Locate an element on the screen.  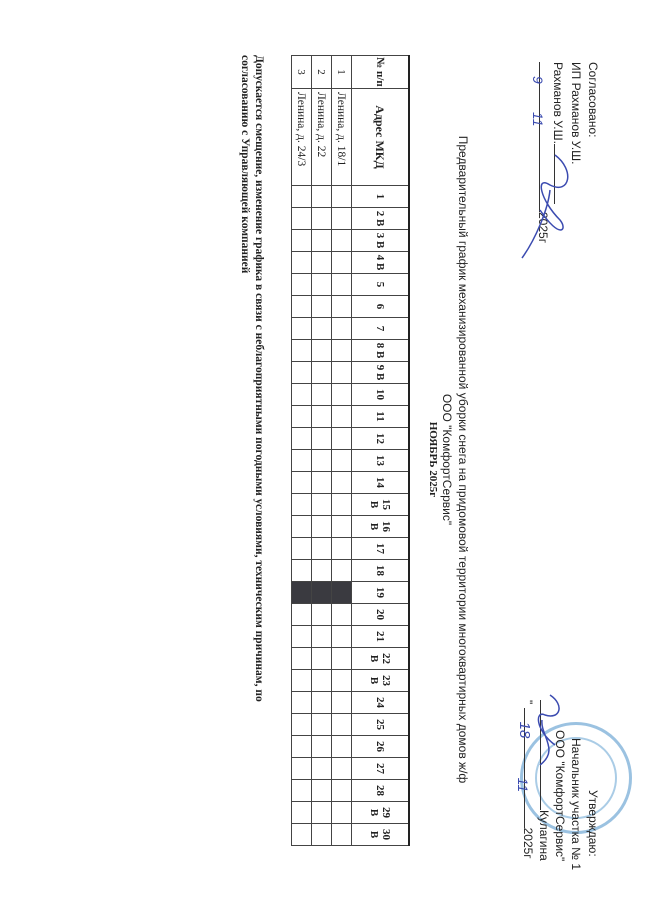
row-address: Ленина, д. 22 is located at coordinates (321, 137).